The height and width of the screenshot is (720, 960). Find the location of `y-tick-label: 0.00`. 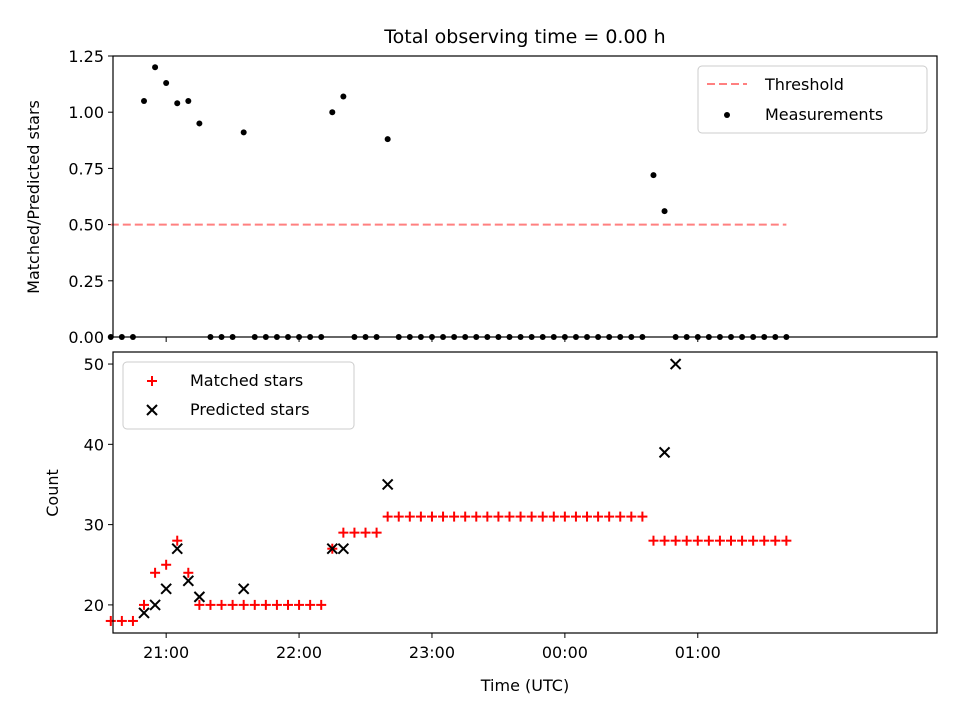

y-tick-label: 0.00 is located at coordinates (86, 337).